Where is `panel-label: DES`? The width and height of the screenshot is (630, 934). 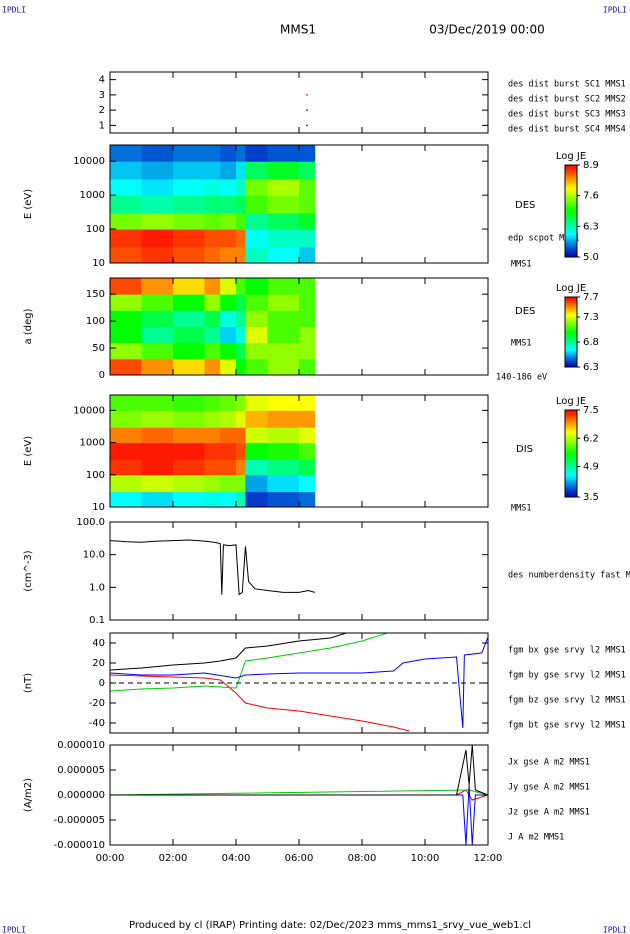 panel-label: DES is located at coordinates (525, 311).